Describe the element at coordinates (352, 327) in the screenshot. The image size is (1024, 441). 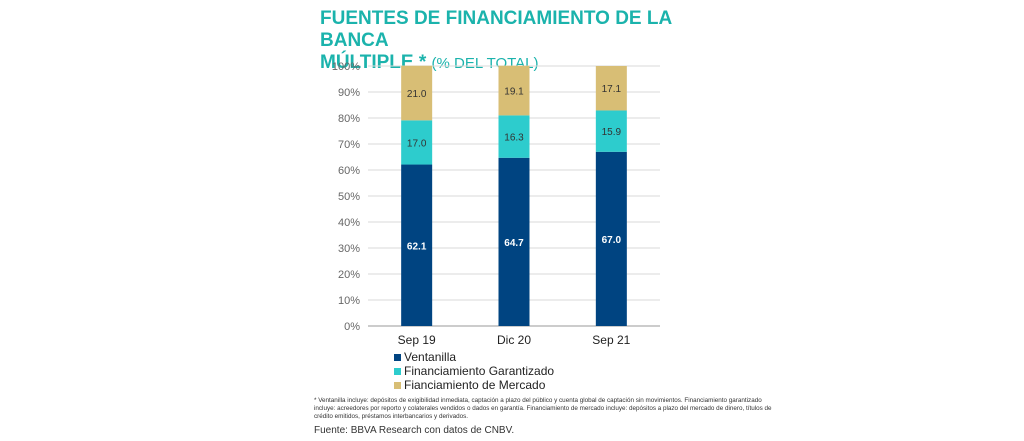
I see `y-tick-label: 0%` at that location.